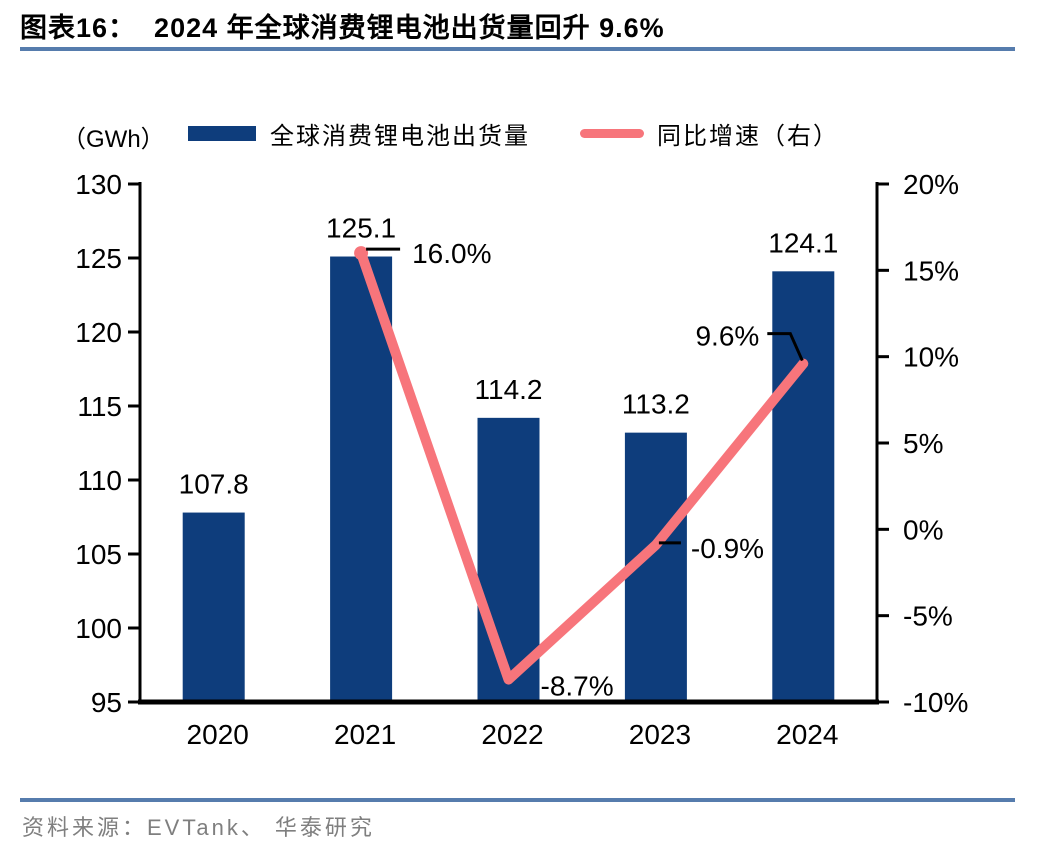 This screenshot has height=852, width=1048. Describe the element at coordinates (509, 389) in the screenshot. I see `bar-value-label: 114.2` at that location.